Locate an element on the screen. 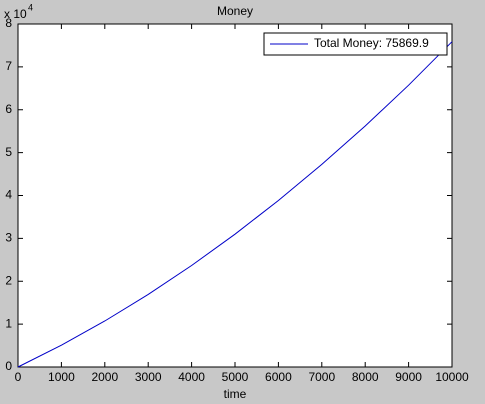 Image resolution: width=485 pixels, height=404 pixels. legend-box is located at coordinates (355, 44).